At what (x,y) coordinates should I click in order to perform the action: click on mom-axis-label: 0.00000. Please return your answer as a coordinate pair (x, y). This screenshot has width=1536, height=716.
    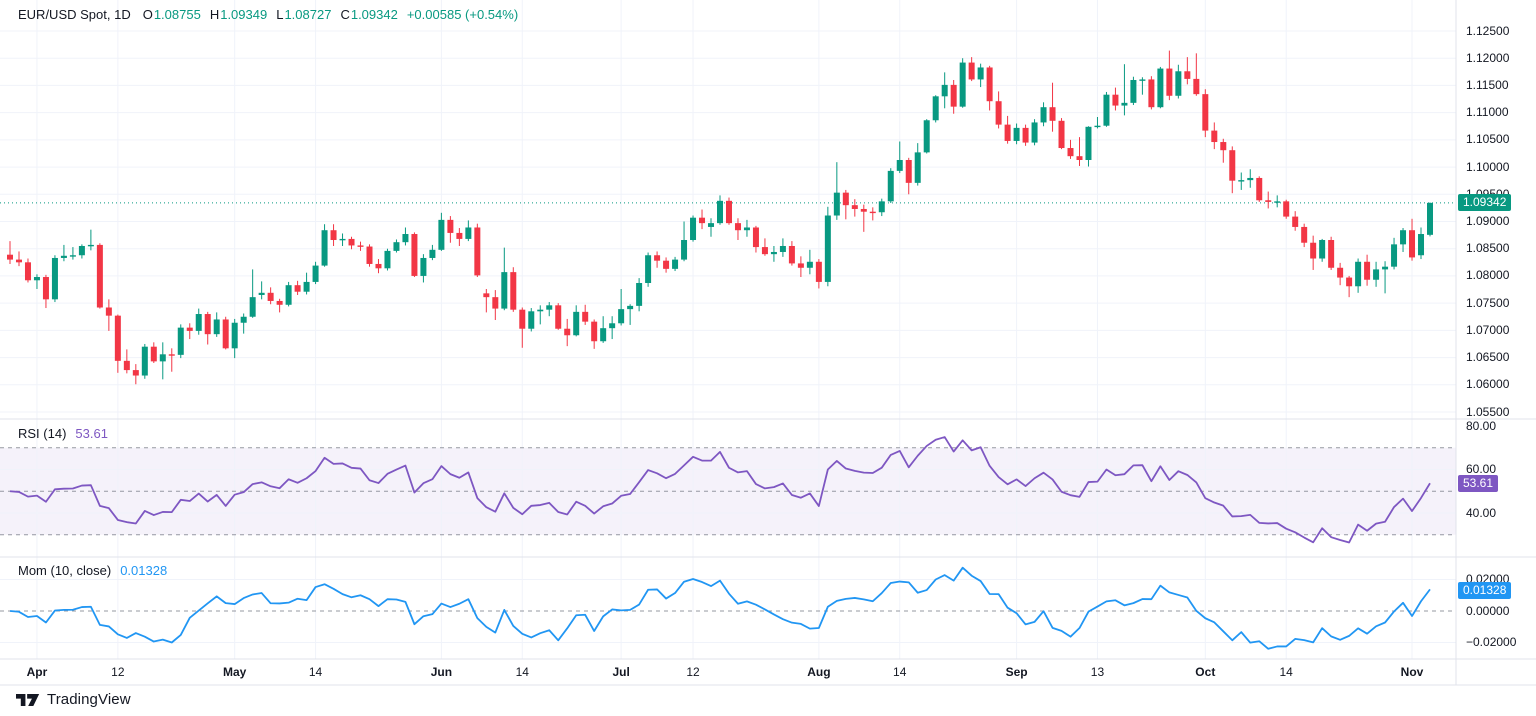
    Looking at the image, I should click on (1488, 610).